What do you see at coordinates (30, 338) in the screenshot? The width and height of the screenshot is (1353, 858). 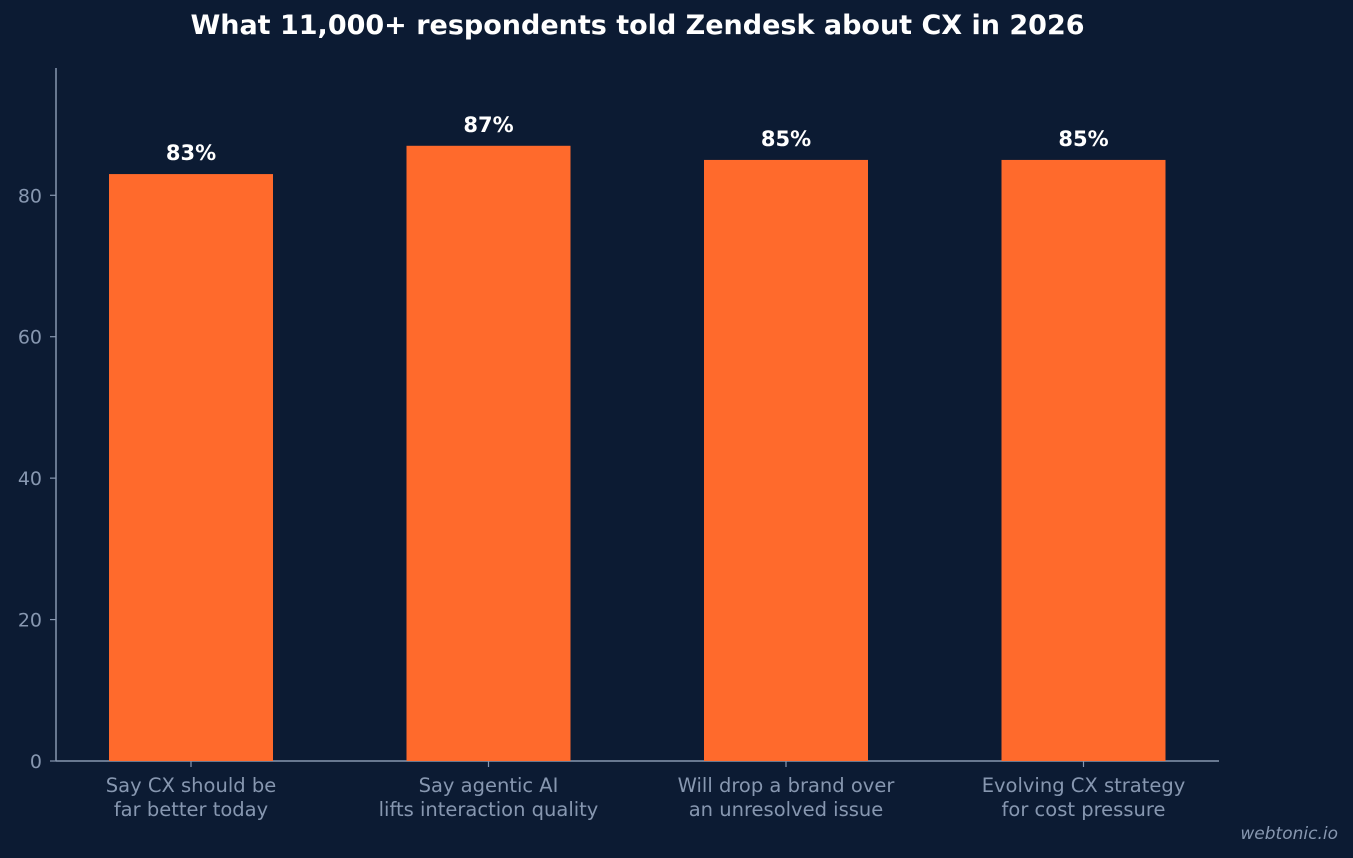 I see `y-tick-label: 60` at bounding box center [30, 338].